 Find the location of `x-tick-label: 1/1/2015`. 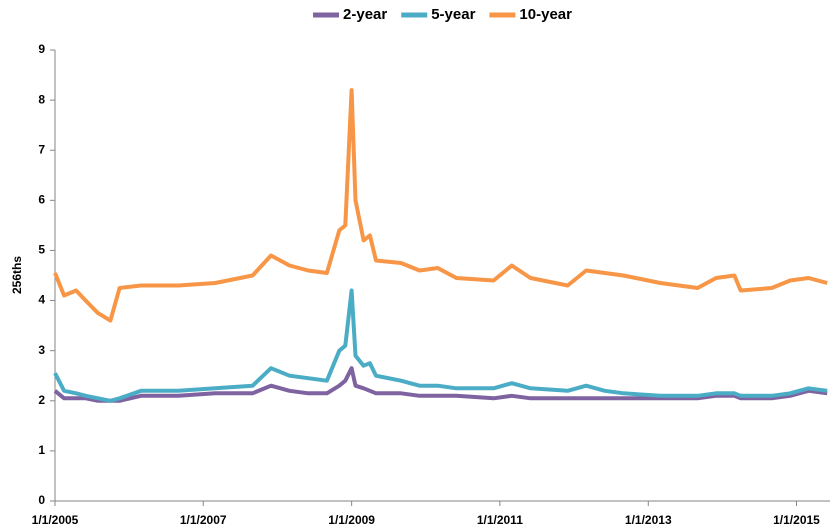

x-tick-label: 1/1/2015 is located at coordinates (796, 520).